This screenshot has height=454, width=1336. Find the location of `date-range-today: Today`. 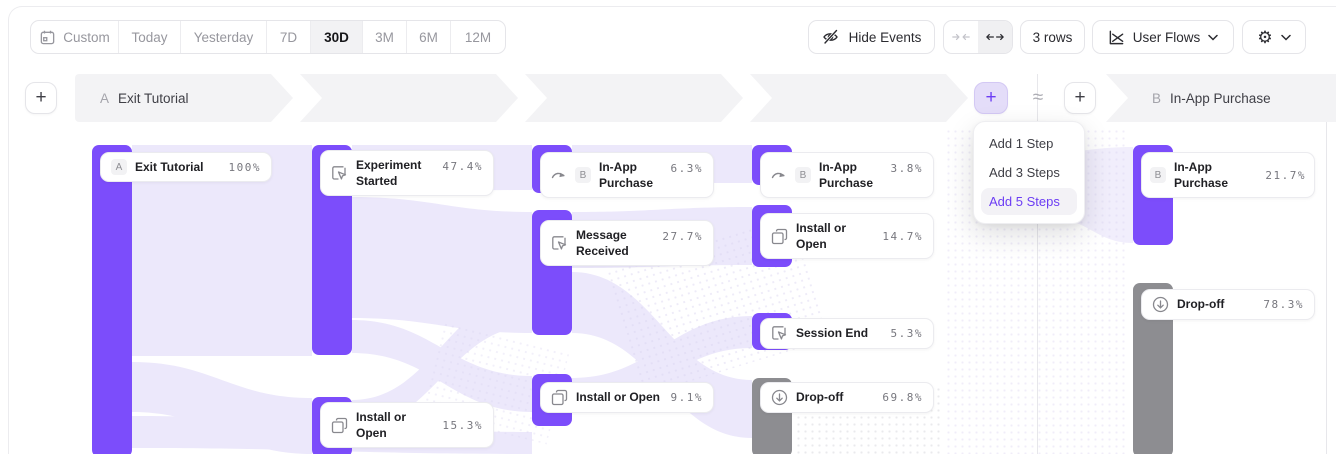

date-range-today: Today is located at coordinates (150, 37).